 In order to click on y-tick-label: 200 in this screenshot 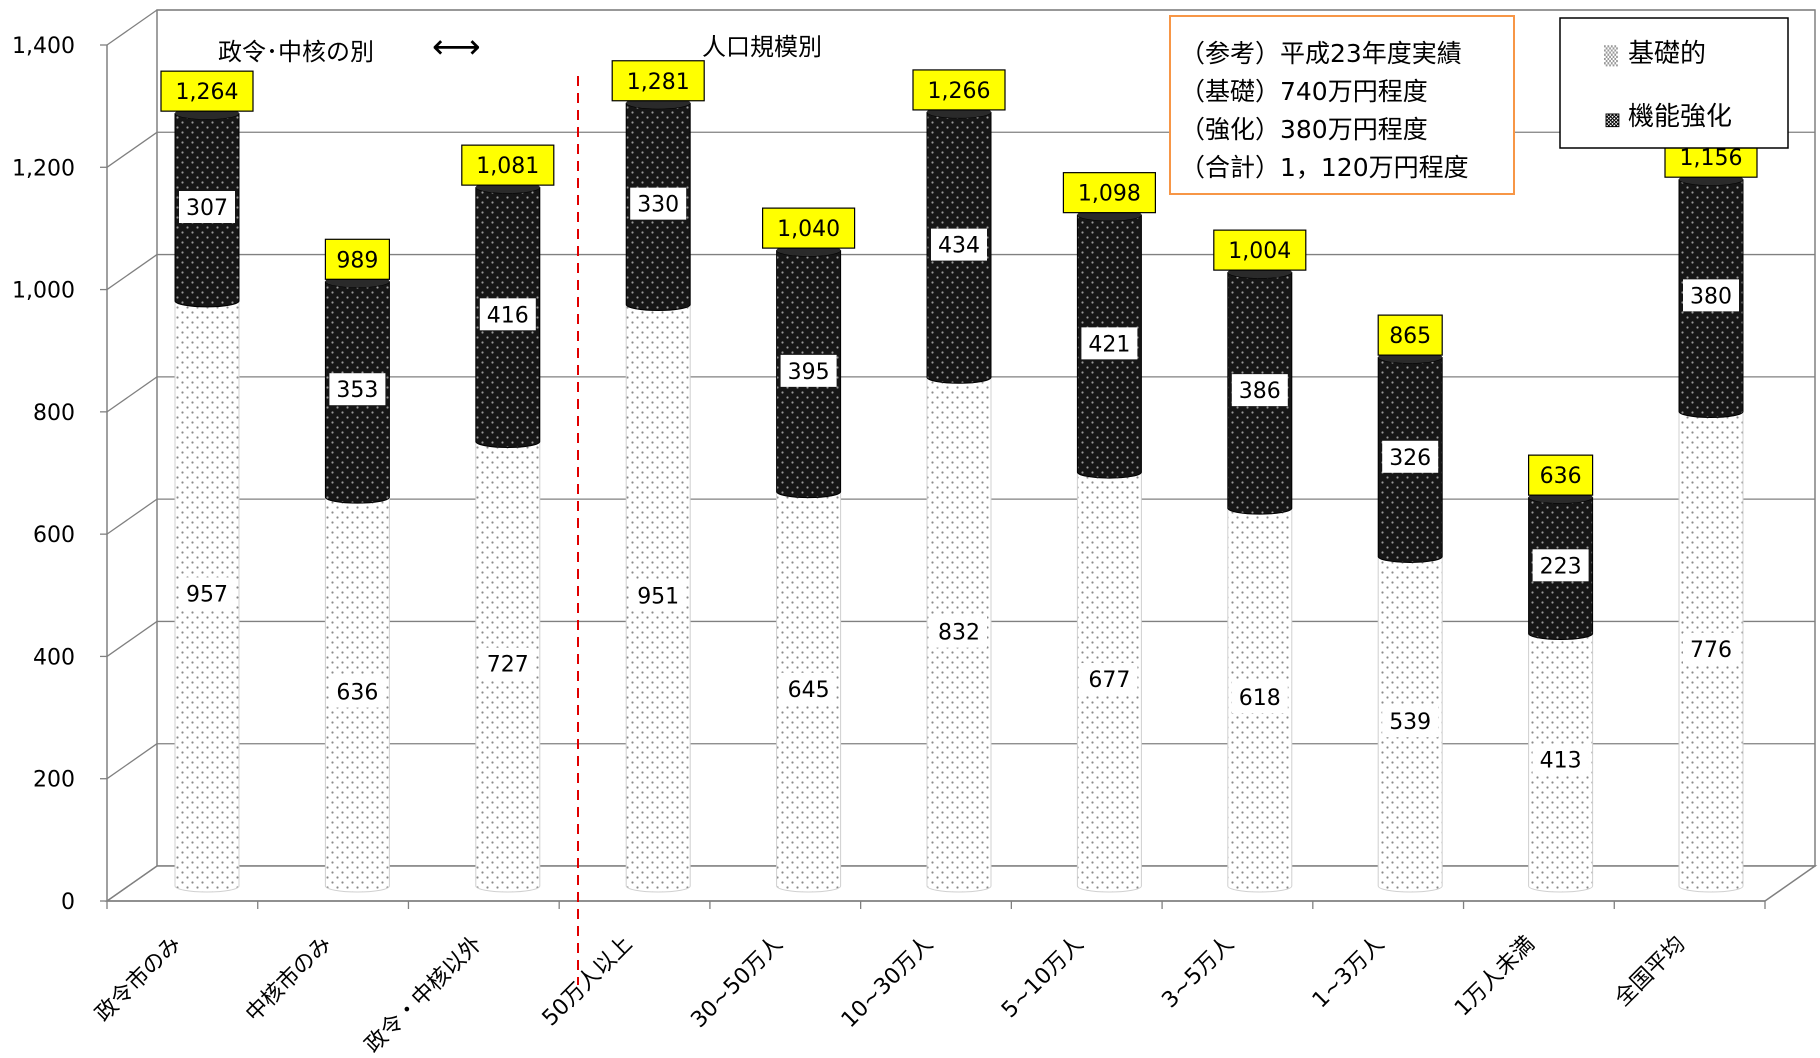, I will do `click(54, 780)`.